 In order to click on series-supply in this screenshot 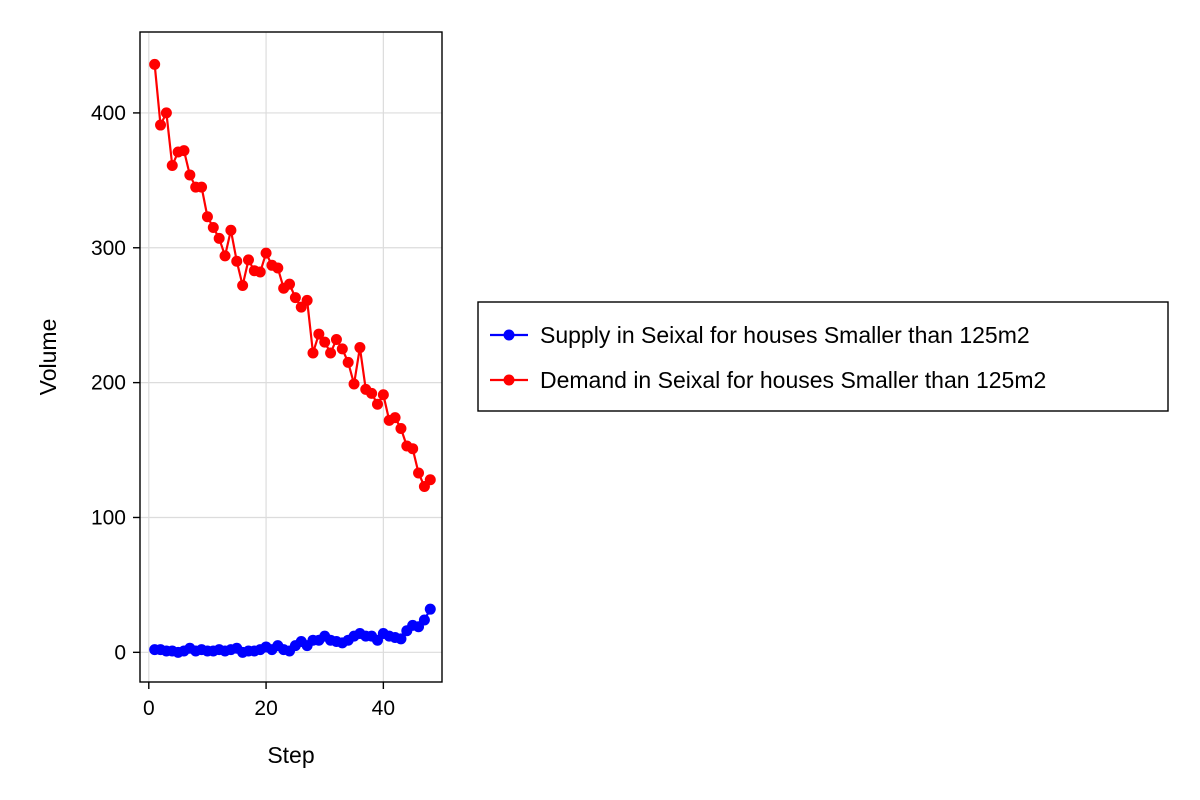, I will do `click(292, 630)`.